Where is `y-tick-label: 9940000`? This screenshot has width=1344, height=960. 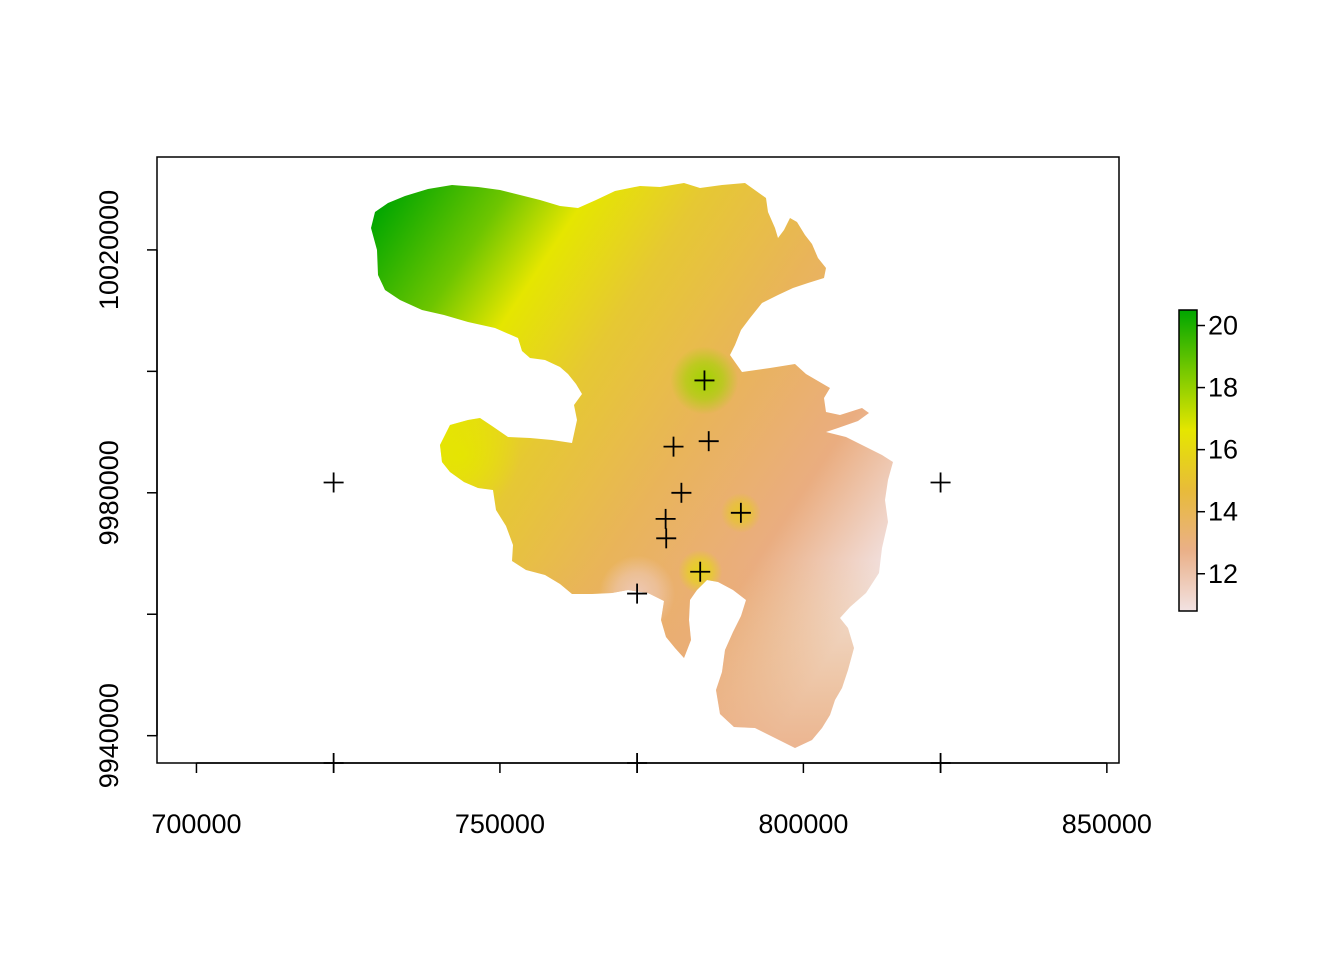 y-tick-label: 9940000 is located at coordinates (109, 735).